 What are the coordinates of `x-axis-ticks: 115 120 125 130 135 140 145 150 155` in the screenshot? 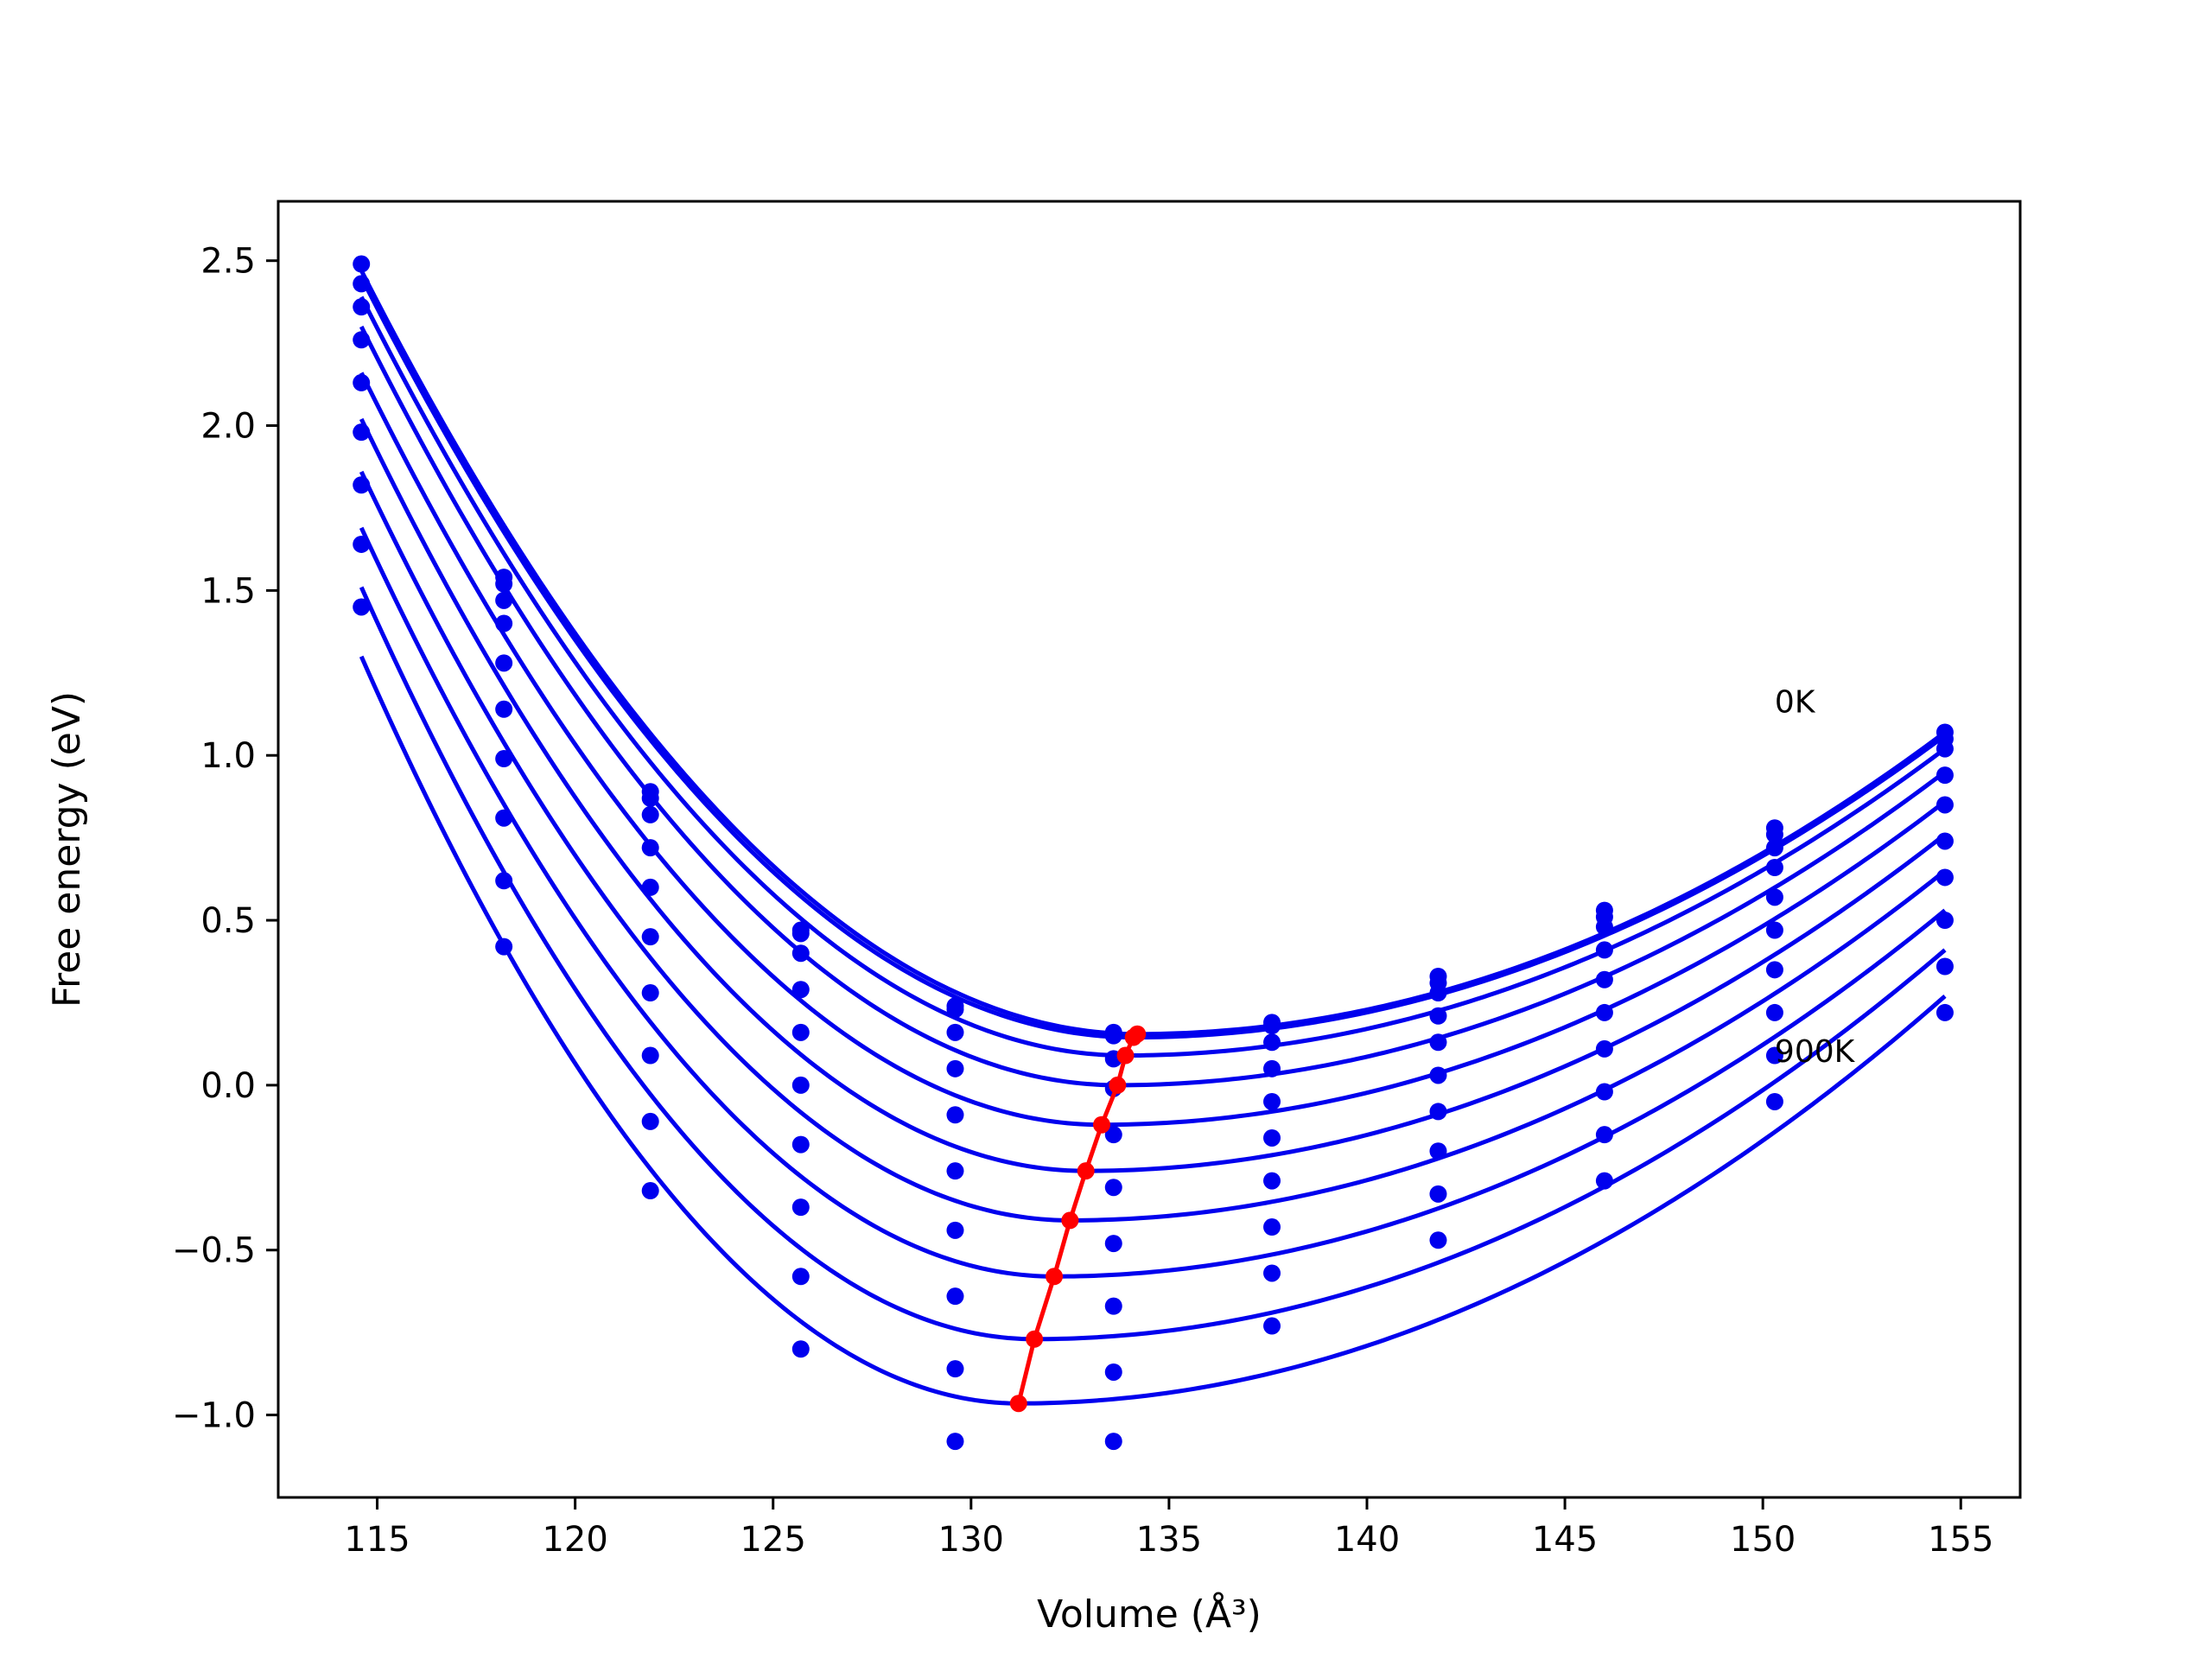 It's located at (1168, 1528).